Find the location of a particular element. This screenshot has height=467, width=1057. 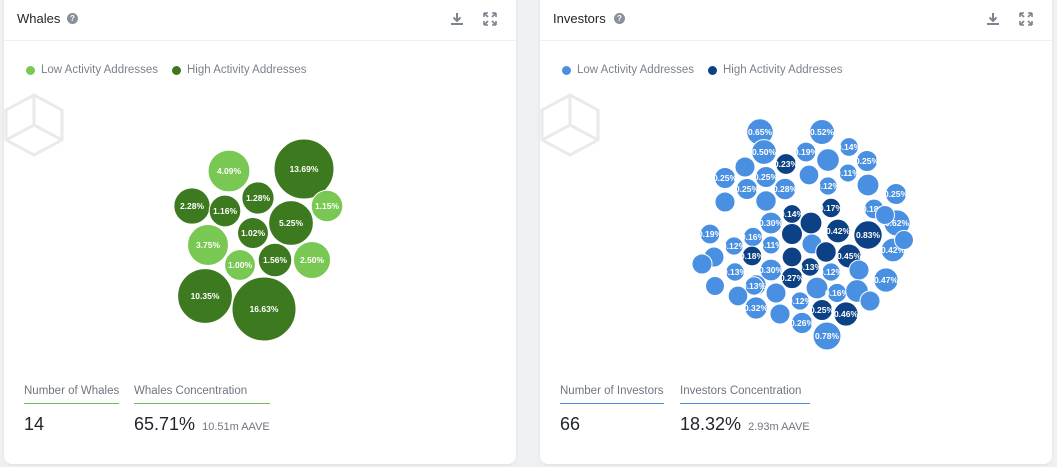

investors-bubble-label: 0.19% is located at coordinates (806, 152).